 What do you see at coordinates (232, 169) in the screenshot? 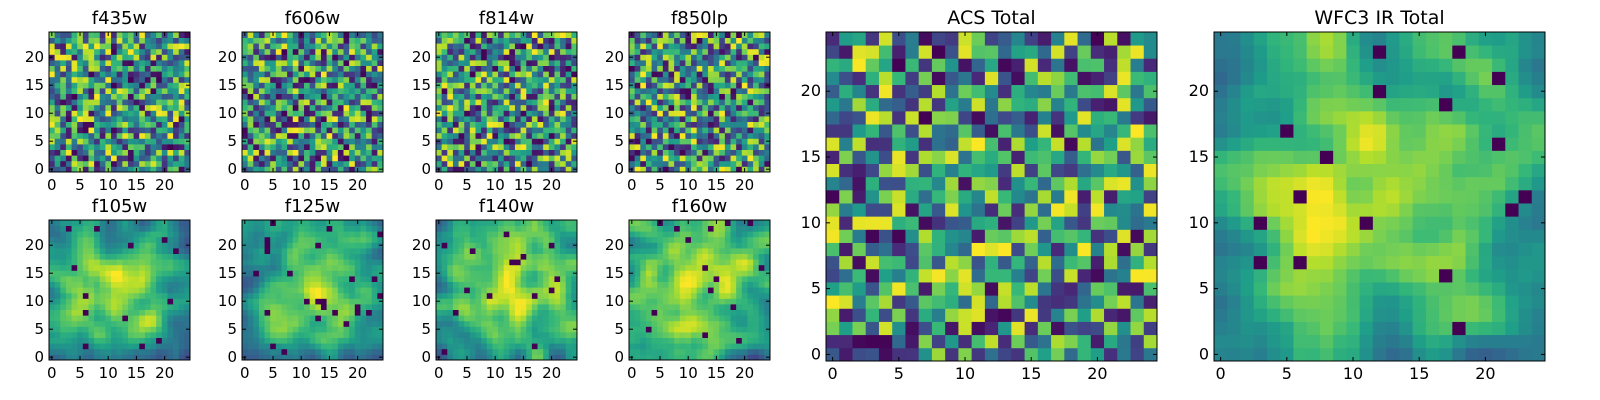
I see `y-tick-label: 0` at bounding box center [232, 169].